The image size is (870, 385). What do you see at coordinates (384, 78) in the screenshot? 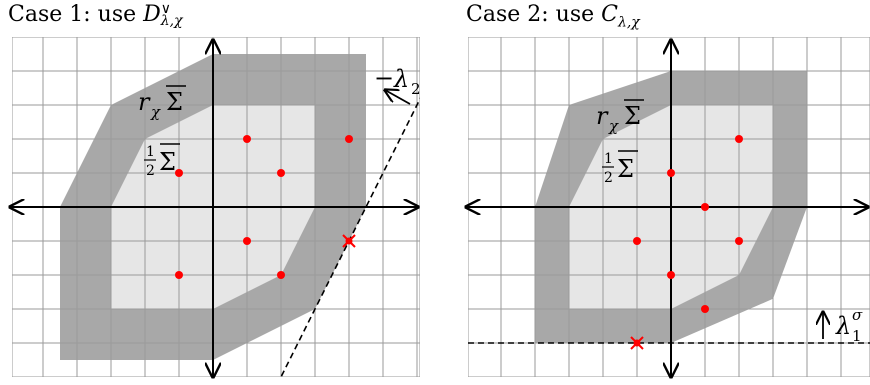
I see `panel-1-line-label-minus: −` at bounding box center [384, 78].